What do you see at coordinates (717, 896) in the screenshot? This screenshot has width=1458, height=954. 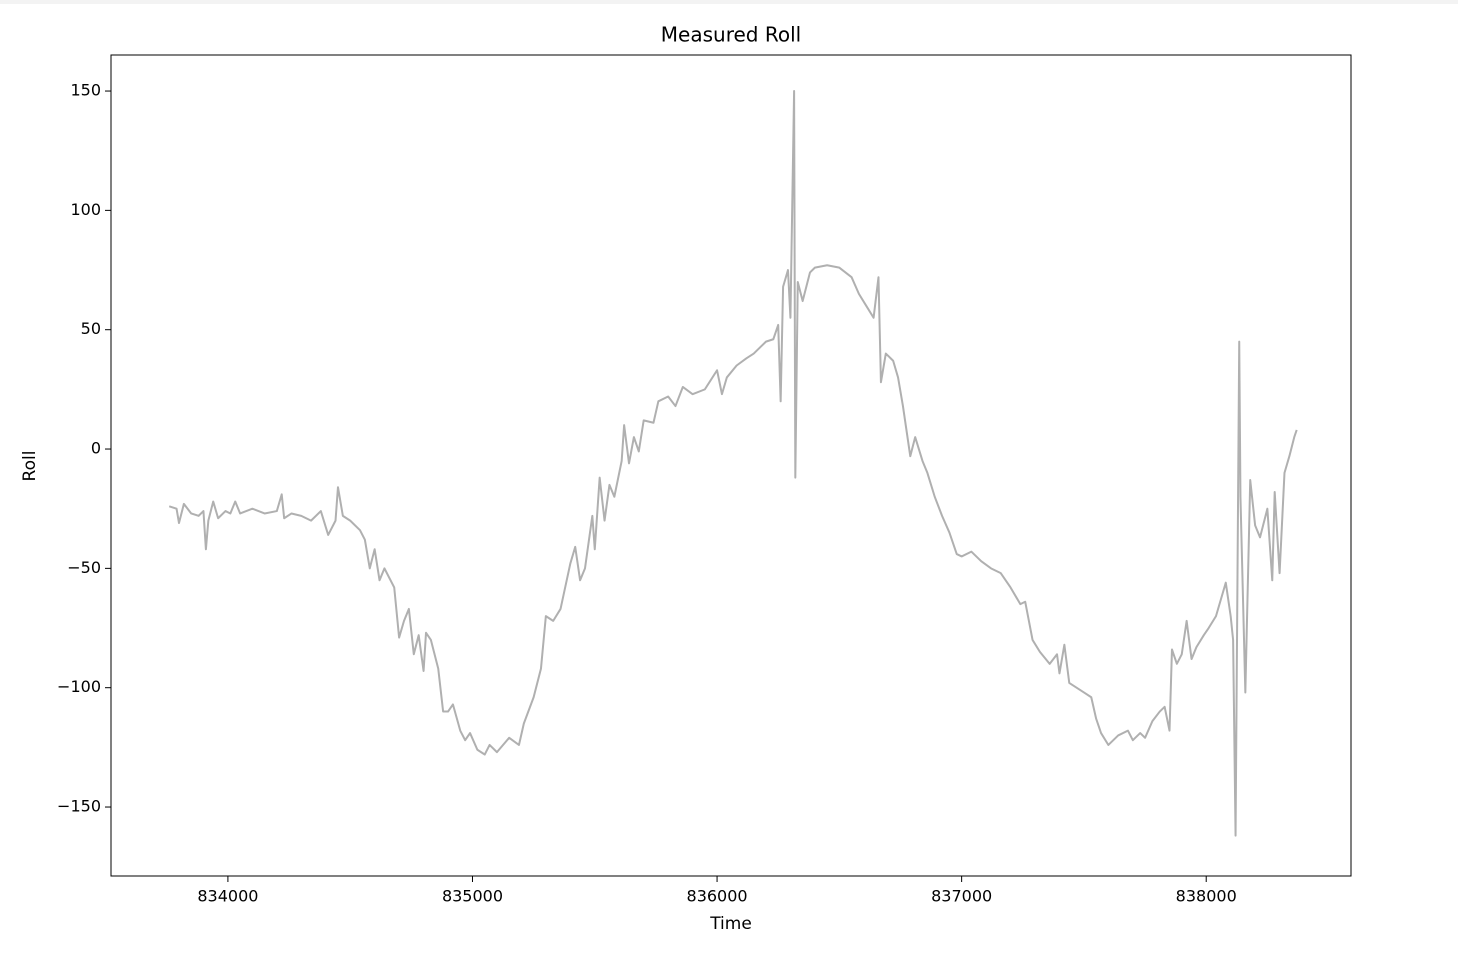 I see `x-tick-label: 836000` at bounding box center [717, 896].